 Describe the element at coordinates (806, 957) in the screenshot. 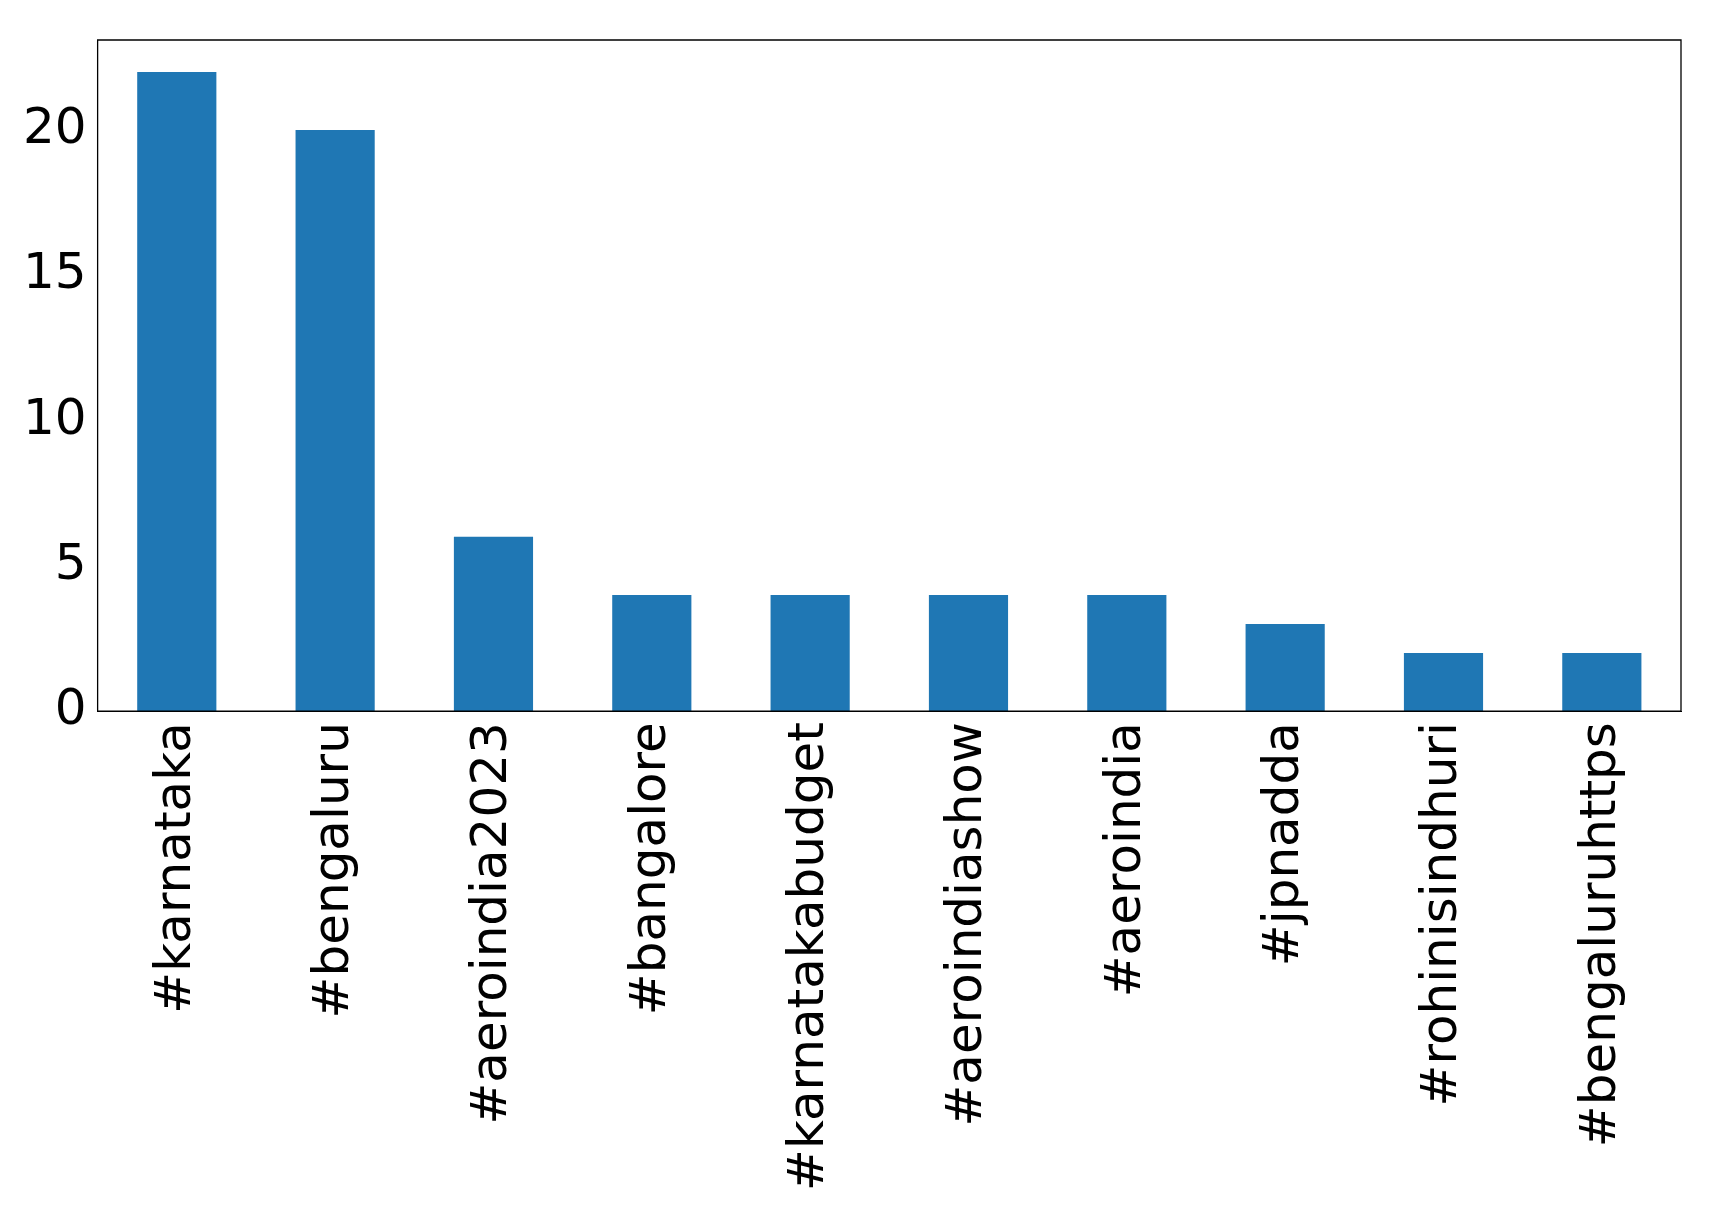

I see `x-tick-label: #karnatakabudget` at that location.